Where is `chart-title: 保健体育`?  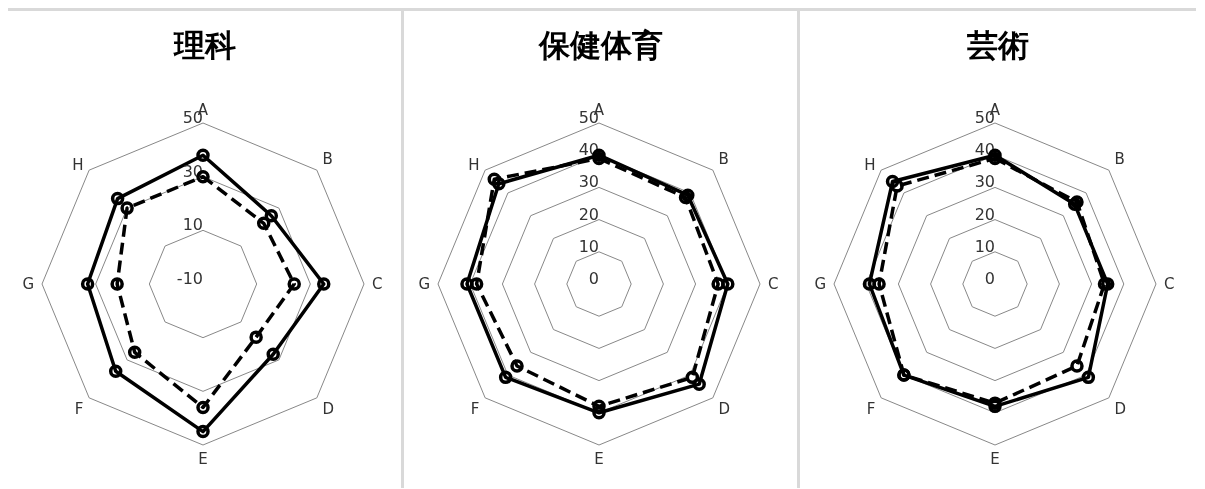 chart-title: 保健体育 is located at coordinates (600, 45).